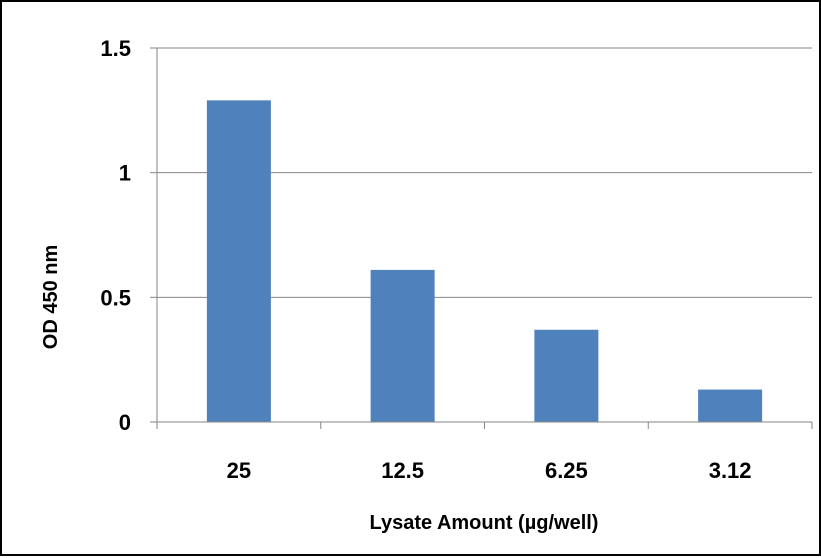 The width and height of the screenshot is (821, 558). Describe the element at coordinates (115, 297) in the screenshot. I see `y-tick-label: 0.5` at that location.